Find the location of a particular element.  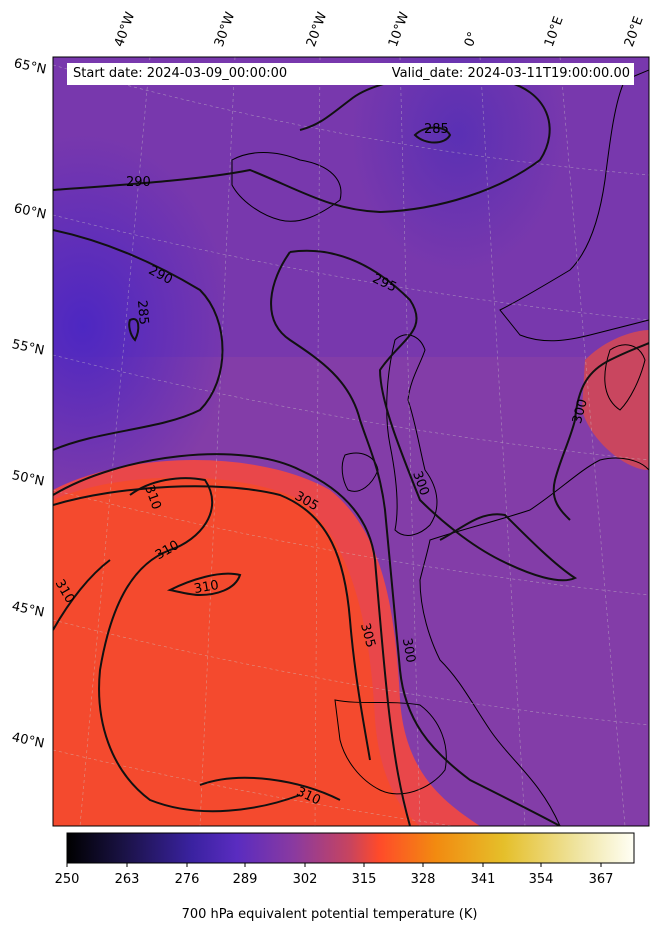

colorbar-tick: 289 is located at coordinates (245, 879).